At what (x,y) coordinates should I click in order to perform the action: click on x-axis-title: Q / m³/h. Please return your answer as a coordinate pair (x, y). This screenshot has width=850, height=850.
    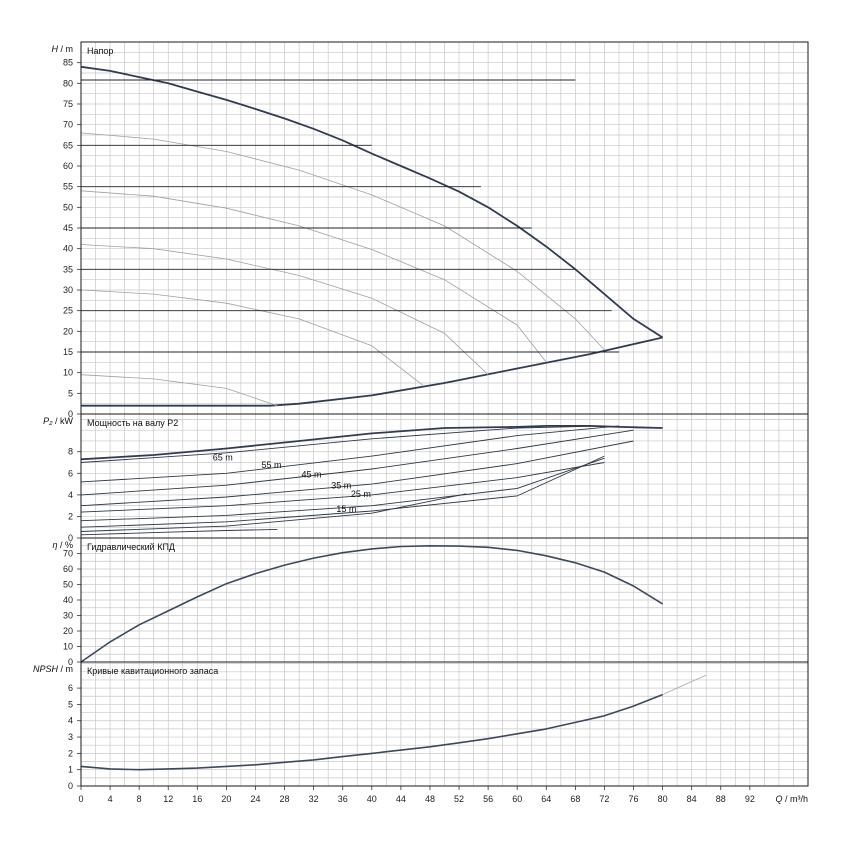
    Looking at the image, I should click on (791, 799).